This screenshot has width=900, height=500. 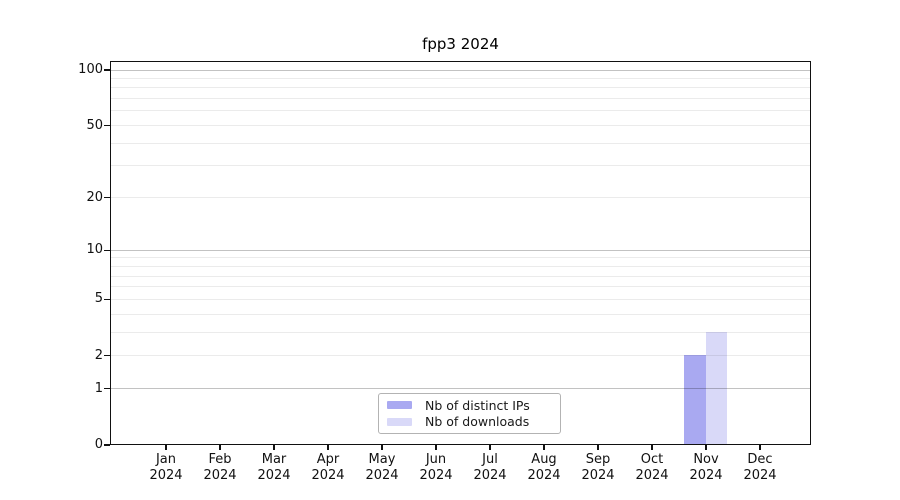 What do you see at coordinates (760, 467) in the screenshot?
I see `x-tick-label: Dec 2024` at bounding box center [760, 467].